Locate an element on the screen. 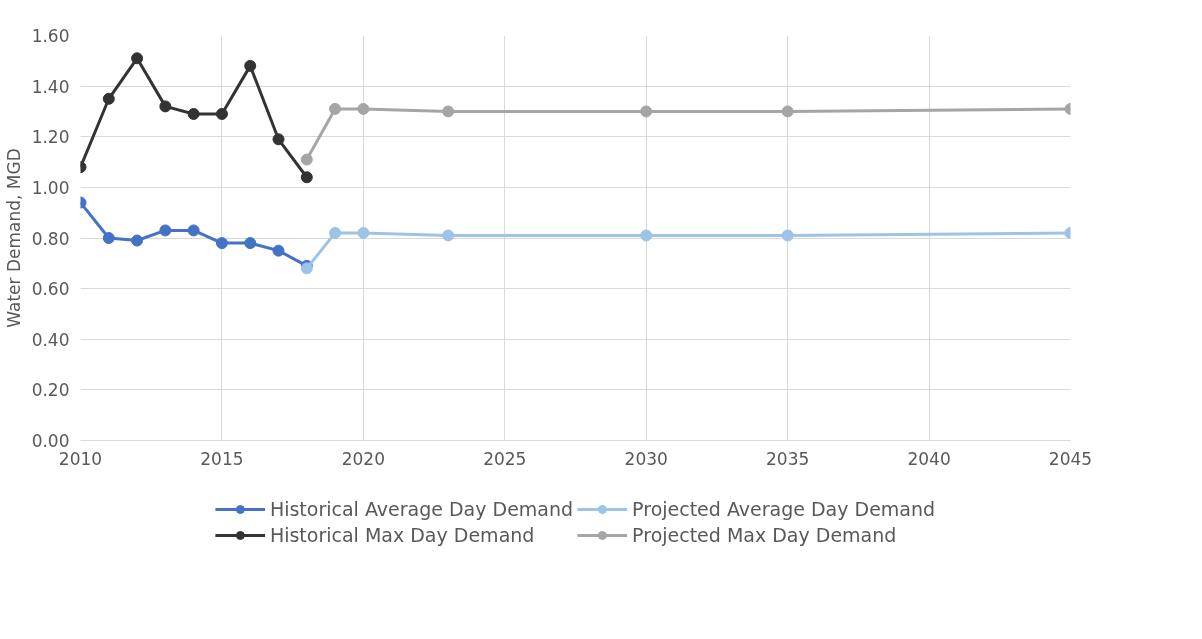 The width and height of the screenshot is (1202, 639). y-tick-label: 0.60 is located at coordinates (50, 289).